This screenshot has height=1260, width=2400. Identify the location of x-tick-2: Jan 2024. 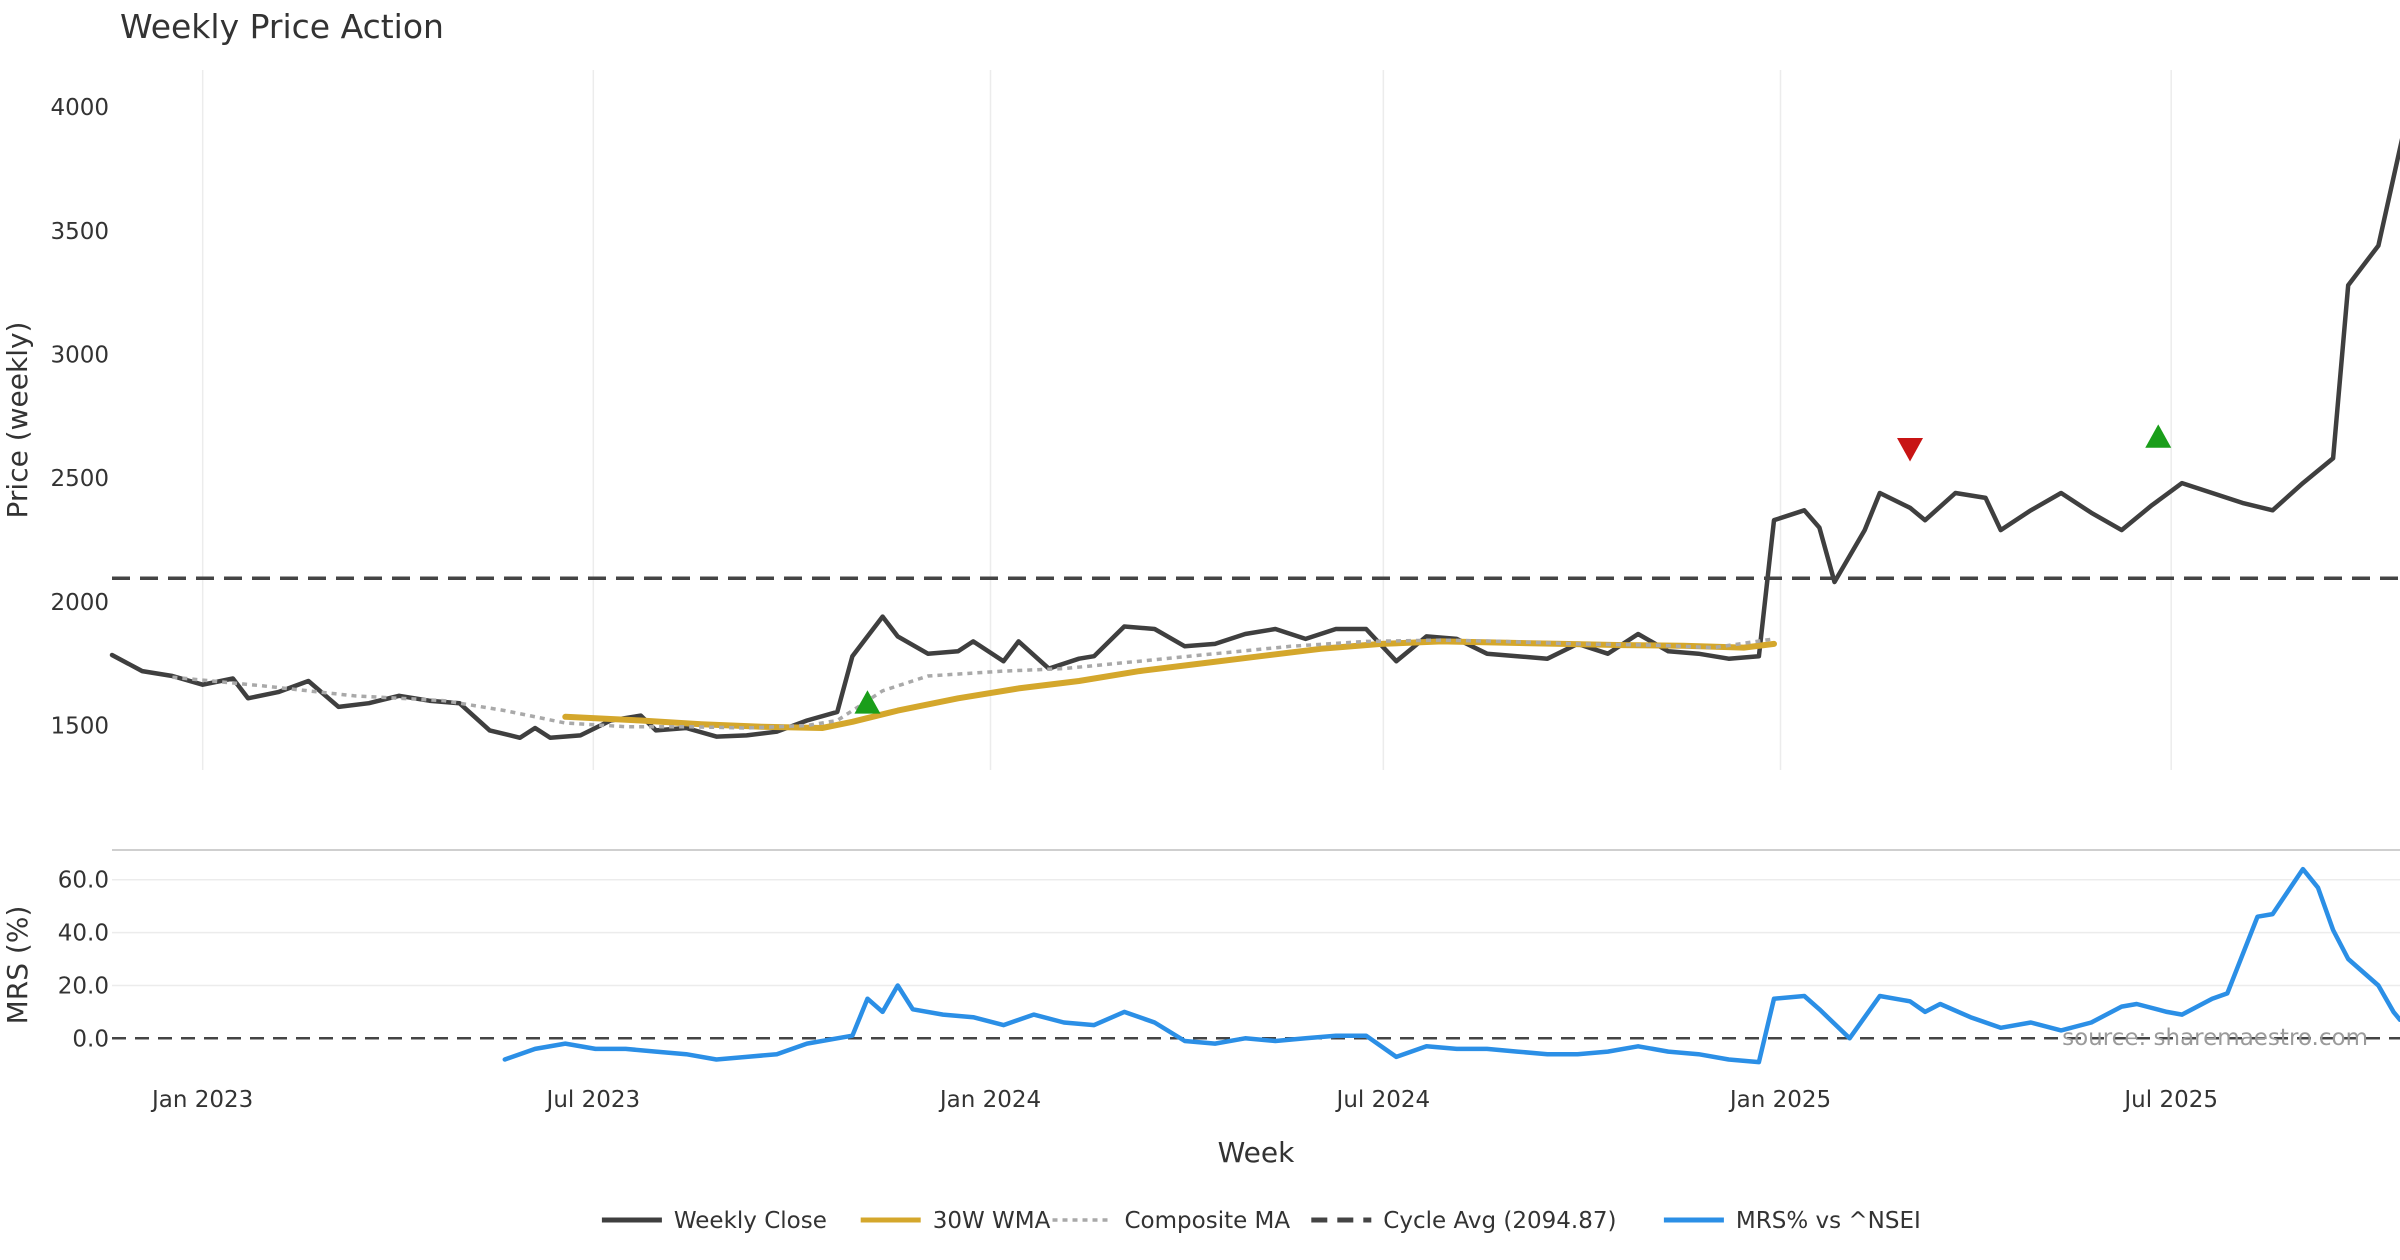
(989, 1100).